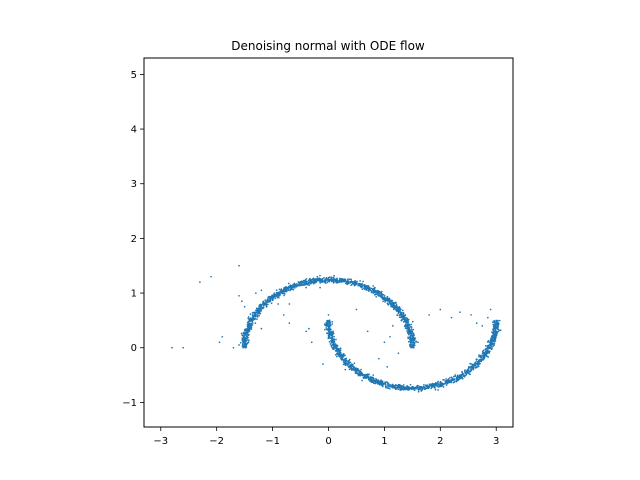  Describe the element at coordinates (328, 46) in the screenshot. I see `chart-title: Denoising normal with ODE flow` at that location.